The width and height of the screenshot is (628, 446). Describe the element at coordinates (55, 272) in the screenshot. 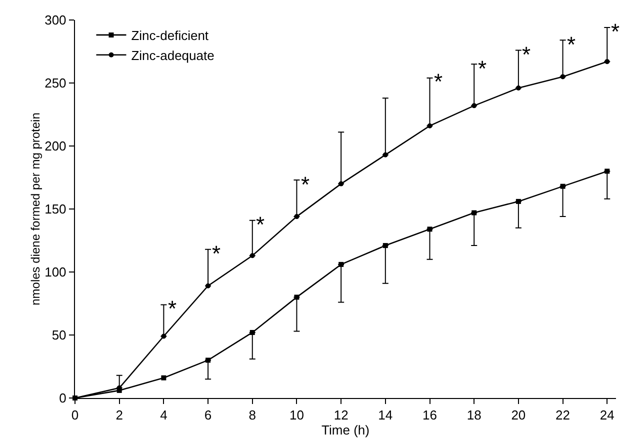

I see `y-tick-label: 100` at that location.